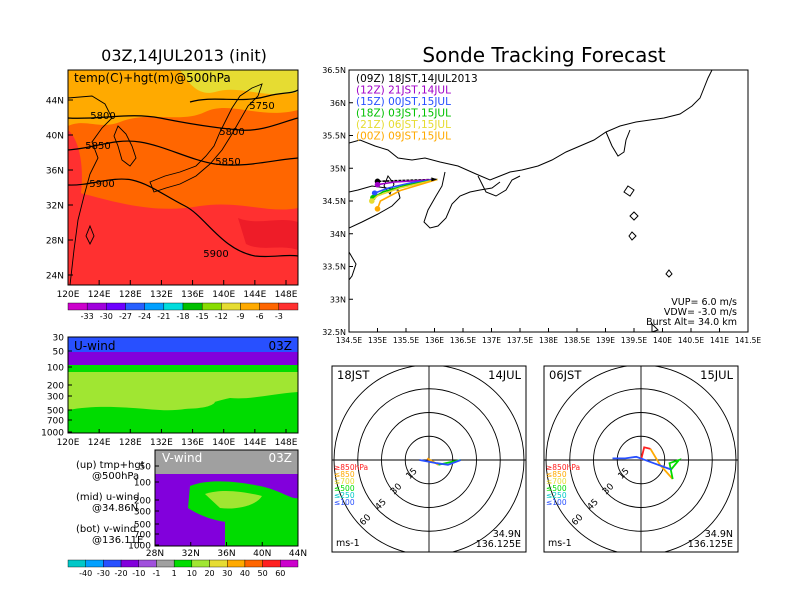  Describe the element at coordinates (520, 340) in the screenshot. I see `lon-tick-label: 137.5E` at that location.